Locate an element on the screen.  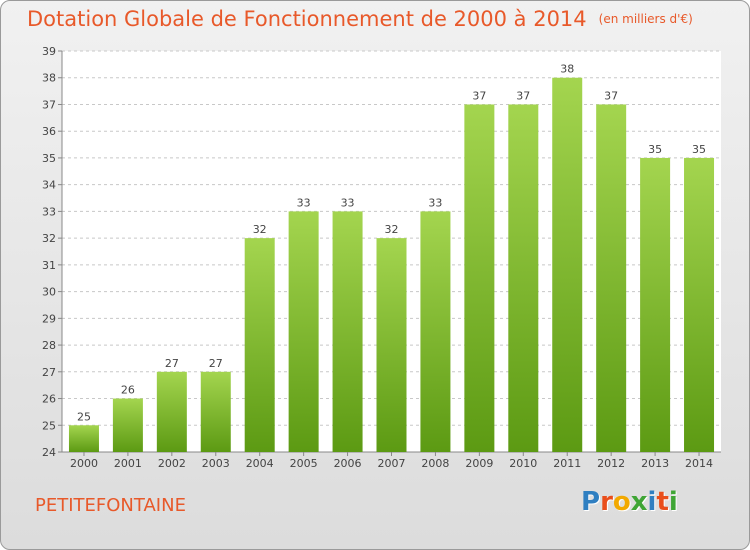
x-tick-label: 2004 is located at coordinates (260, 463).